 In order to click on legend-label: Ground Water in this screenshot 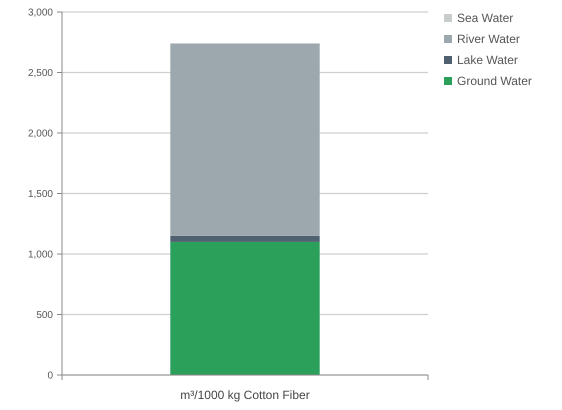, I will do `click(494, 81)`.